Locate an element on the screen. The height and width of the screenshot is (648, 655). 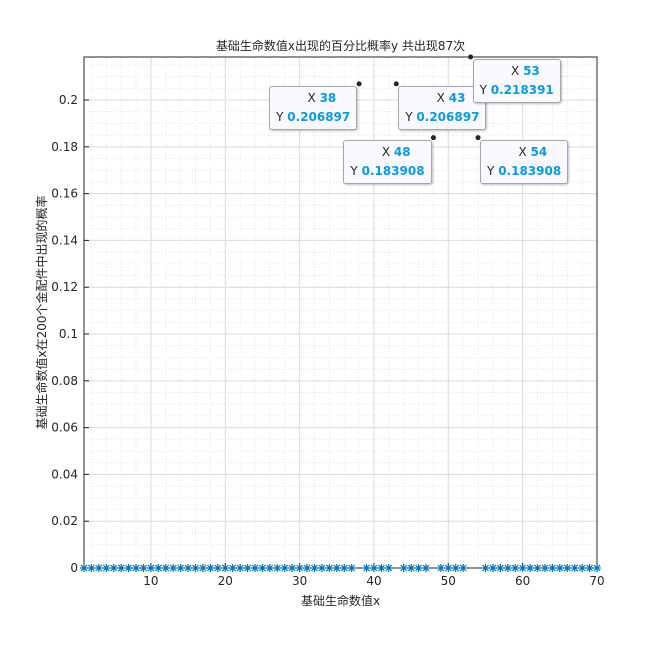
datatip-x-value: 54 is located at coordinates (539, 151).